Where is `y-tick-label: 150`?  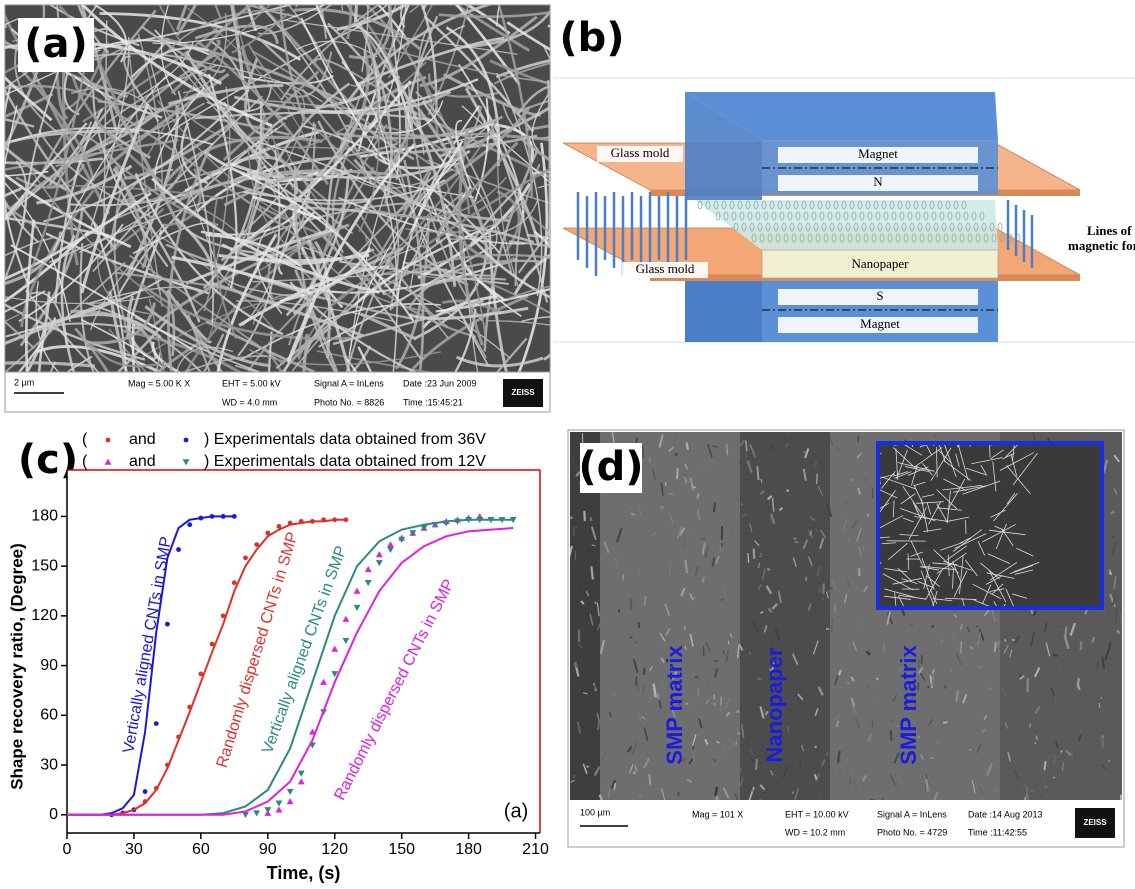 y-tick-label: 150 is located at coordinates (44, 565).